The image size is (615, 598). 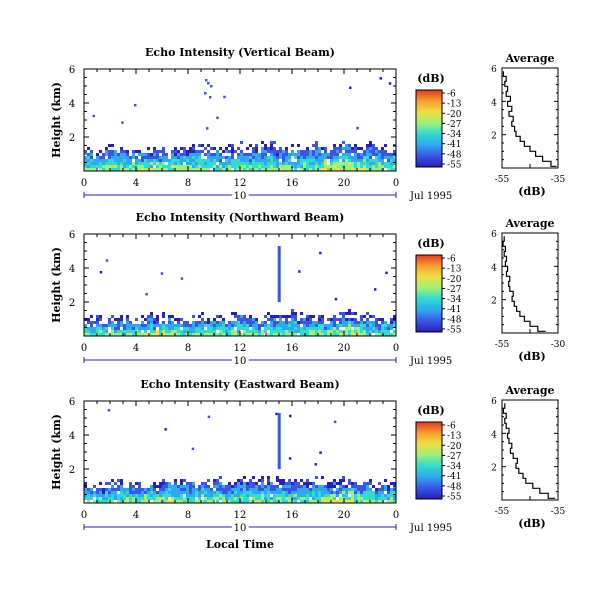 What do you see at coordinates (454, 300) in the screenshot?
I see `colorbar-tick-label: -34` at bounding box center [454, 300].